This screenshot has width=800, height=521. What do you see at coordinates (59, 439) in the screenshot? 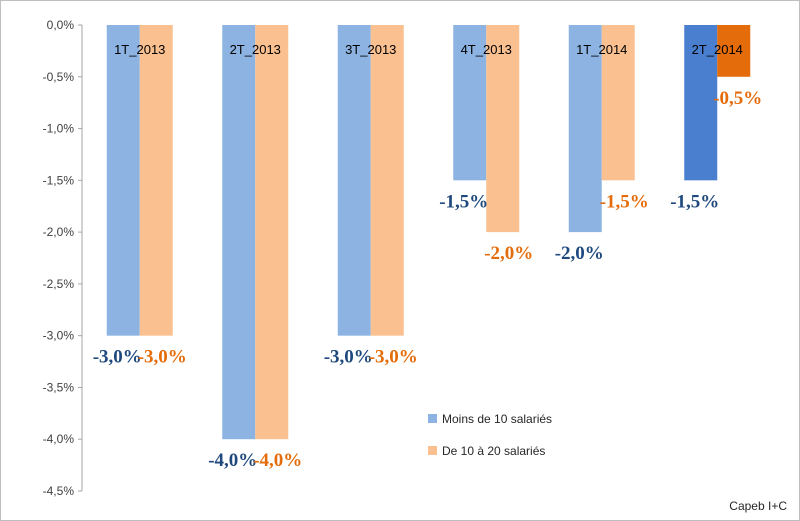
I see `y-tick-label: -4,0%` at bounding box center [59, 439].